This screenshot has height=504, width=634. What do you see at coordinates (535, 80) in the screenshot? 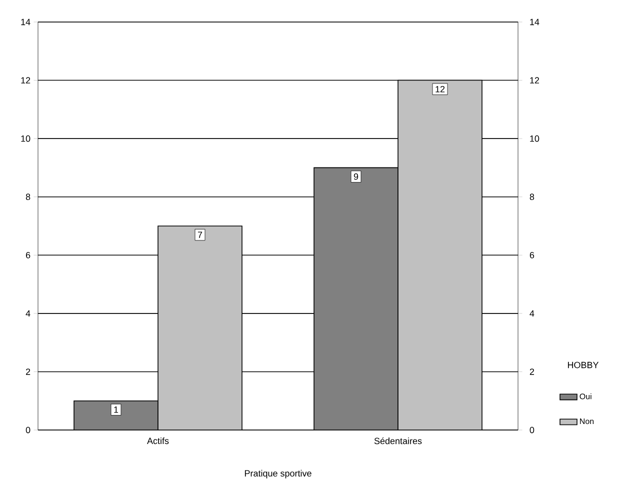
I see `y-tick-label: 12` at bounding box center [535, 80].